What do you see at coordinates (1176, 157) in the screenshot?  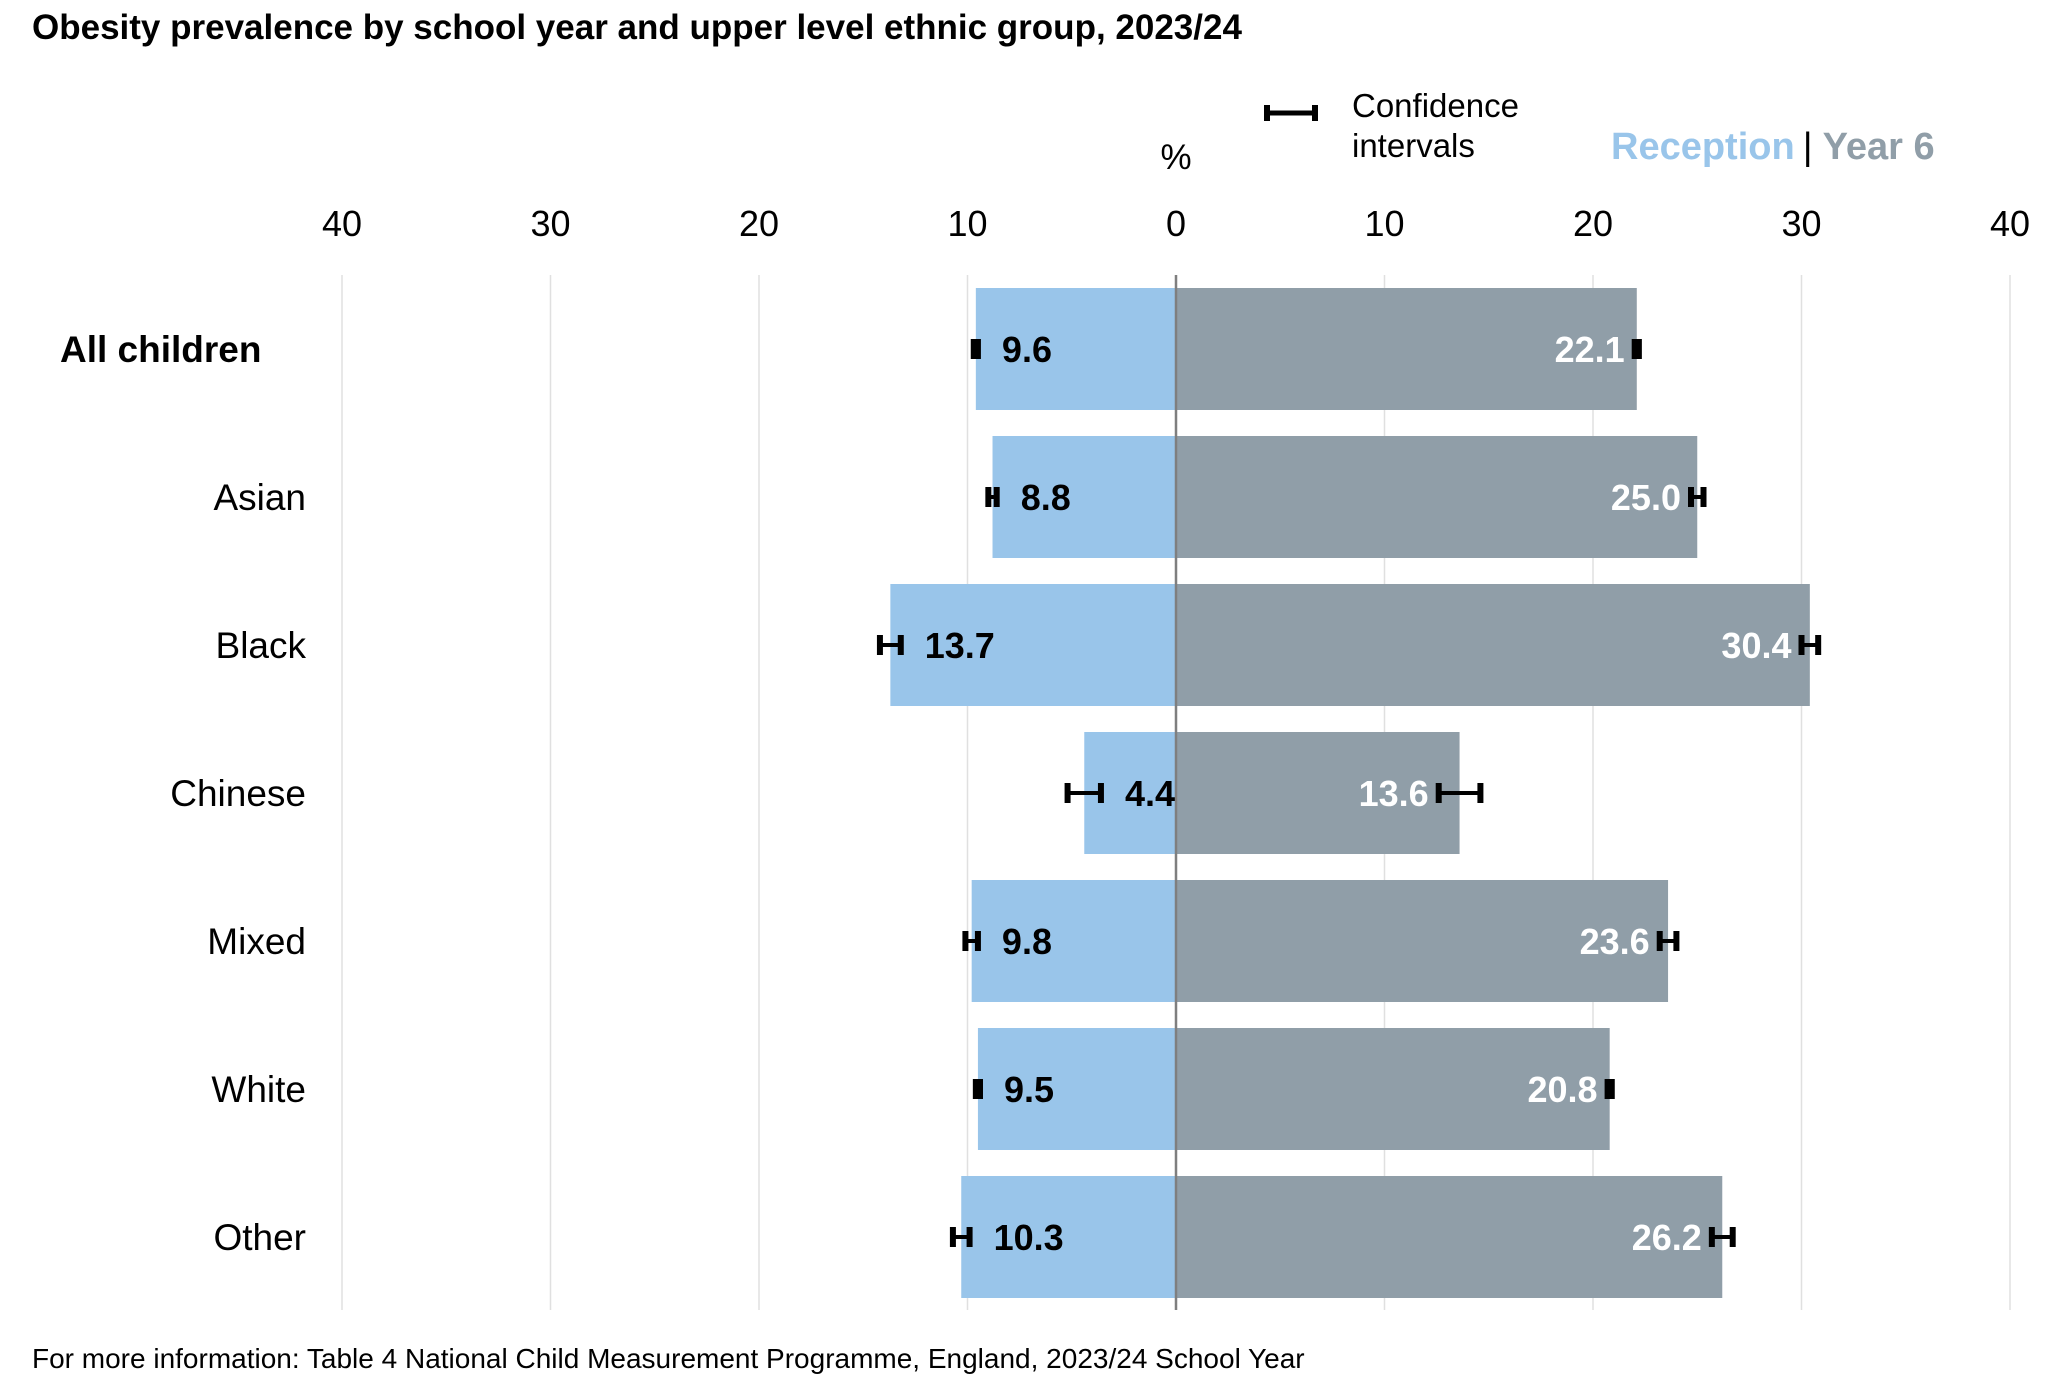 I see `unit-label: %` at bounding box center [1176, 157].